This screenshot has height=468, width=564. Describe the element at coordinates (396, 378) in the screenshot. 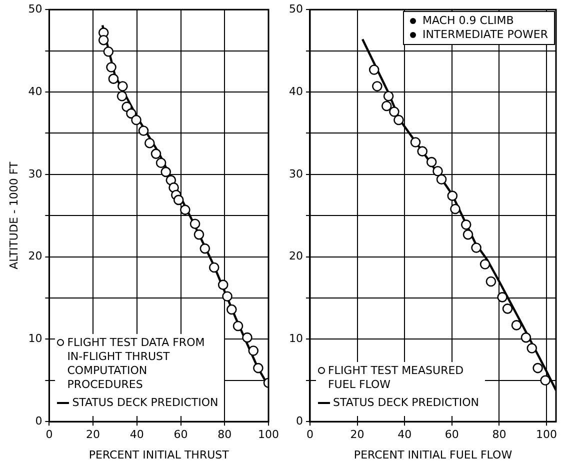

I see `legend-label: FLIGHT TEST MEASURED FUEL FLOW` at that location.